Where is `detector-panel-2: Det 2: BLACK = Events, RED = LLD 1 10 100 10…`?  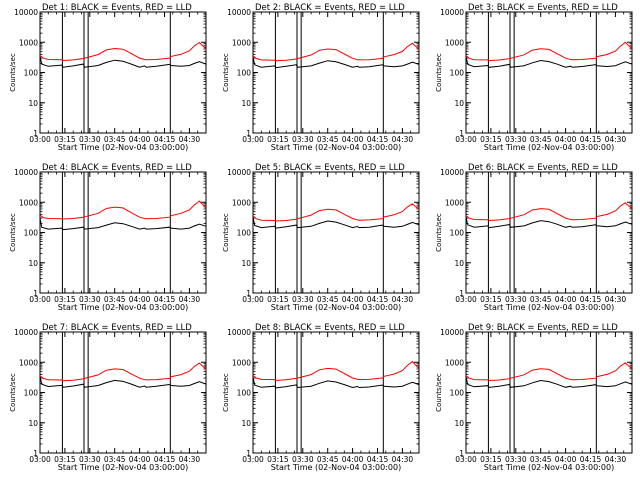
detector-panel-2: Det 2: BLACK = Events, RED = LLD 1 10 100 10… is located at coordinates (321, 77).